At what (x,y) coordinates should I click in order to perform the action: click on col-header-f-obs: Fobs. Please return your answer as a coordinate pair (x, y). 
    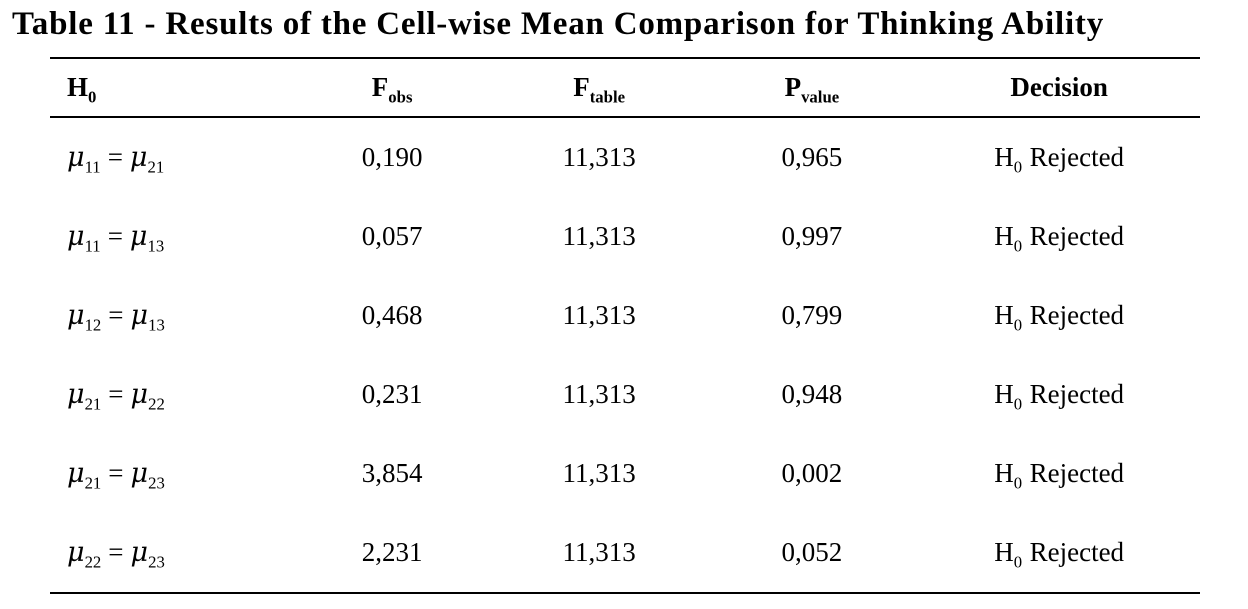
    Looking at the image, I should click on (392, 87).